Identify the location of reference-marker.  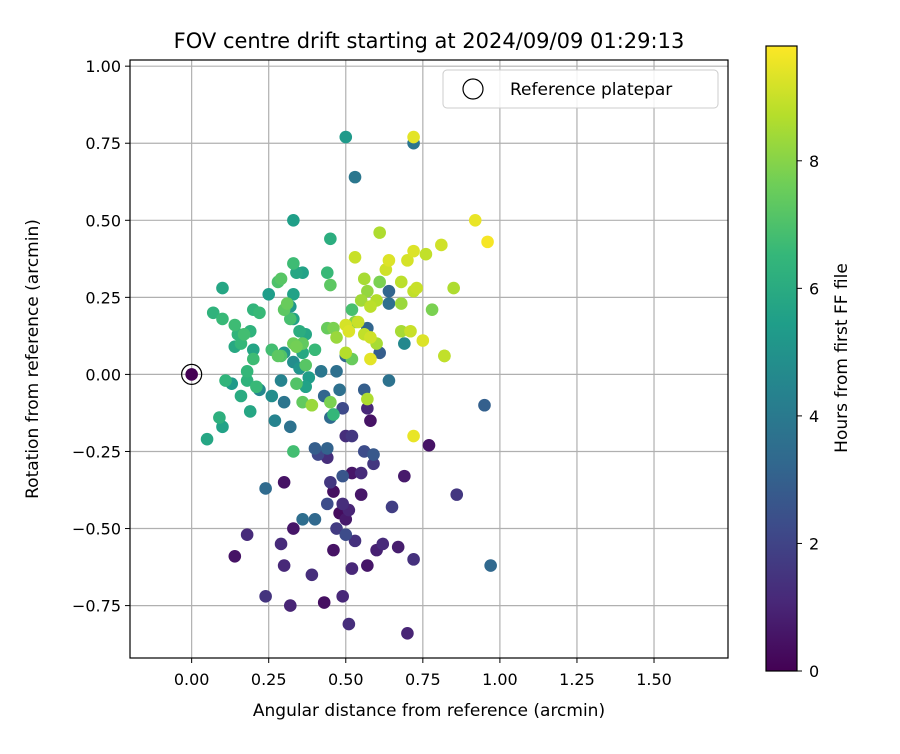
(192, 374).